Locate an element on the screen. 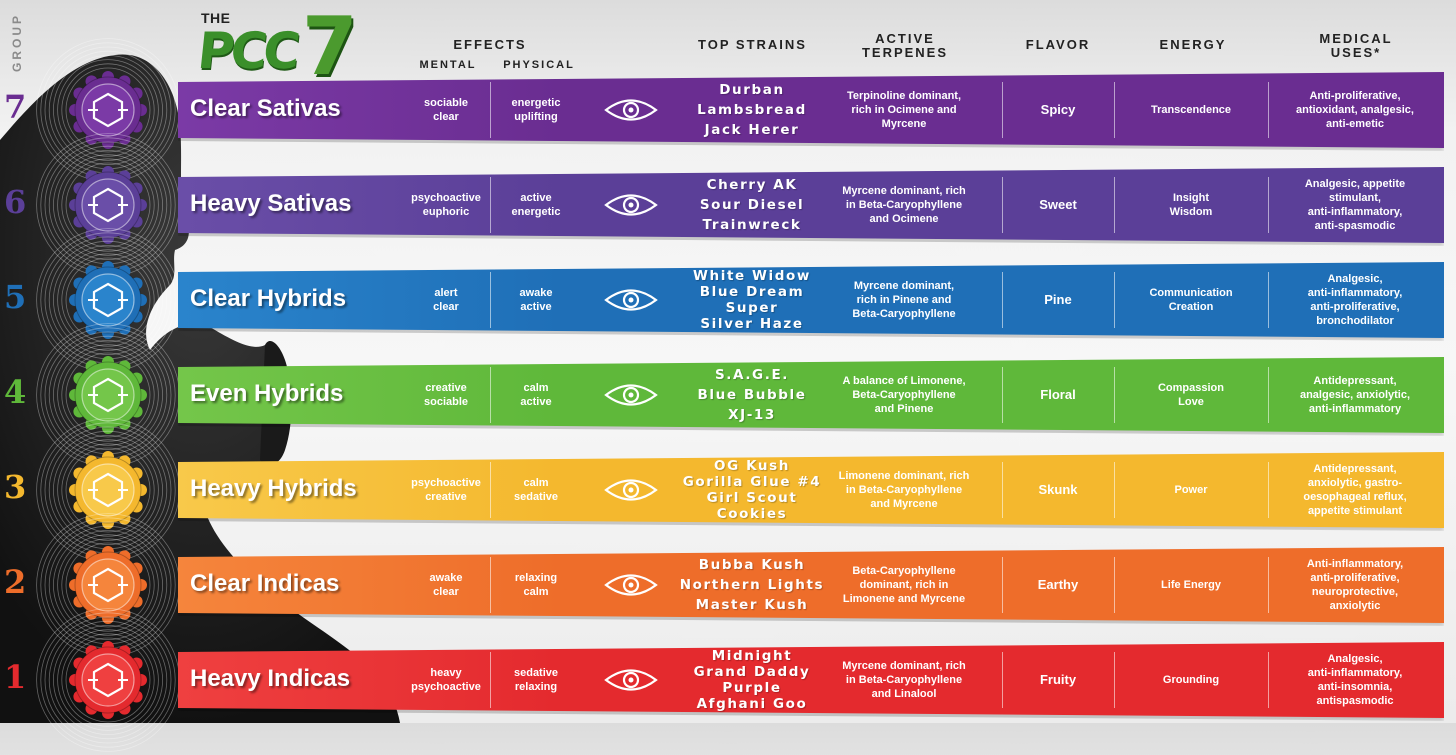 This screenshot has height=755, width=1456. top-strains-1: Midnight Grand Daddy Purple Afghani Goo is located at coordinates (752, 680).